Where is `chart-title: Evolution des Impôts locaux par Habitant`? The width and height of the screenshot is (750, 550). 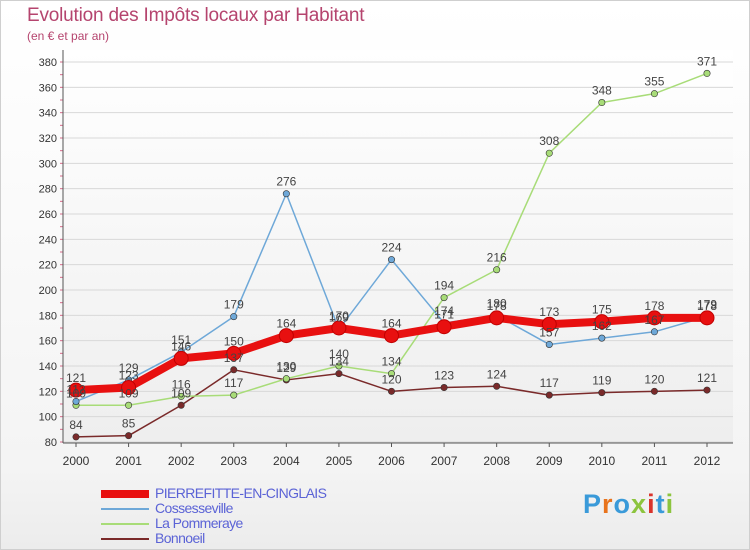 chart-title: Evolution des Impôts locaux par Habitant is located at coordinates (196, 15).